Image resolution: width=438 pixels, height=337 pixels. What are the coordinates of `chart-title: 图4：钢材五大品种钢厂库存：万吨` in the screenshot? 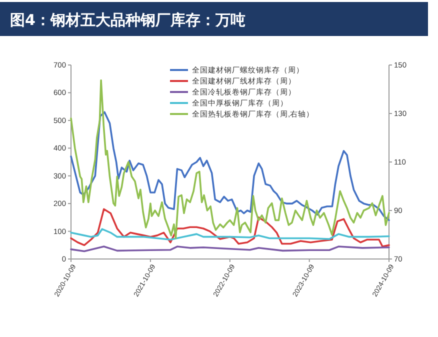 It's located at (128, 20).